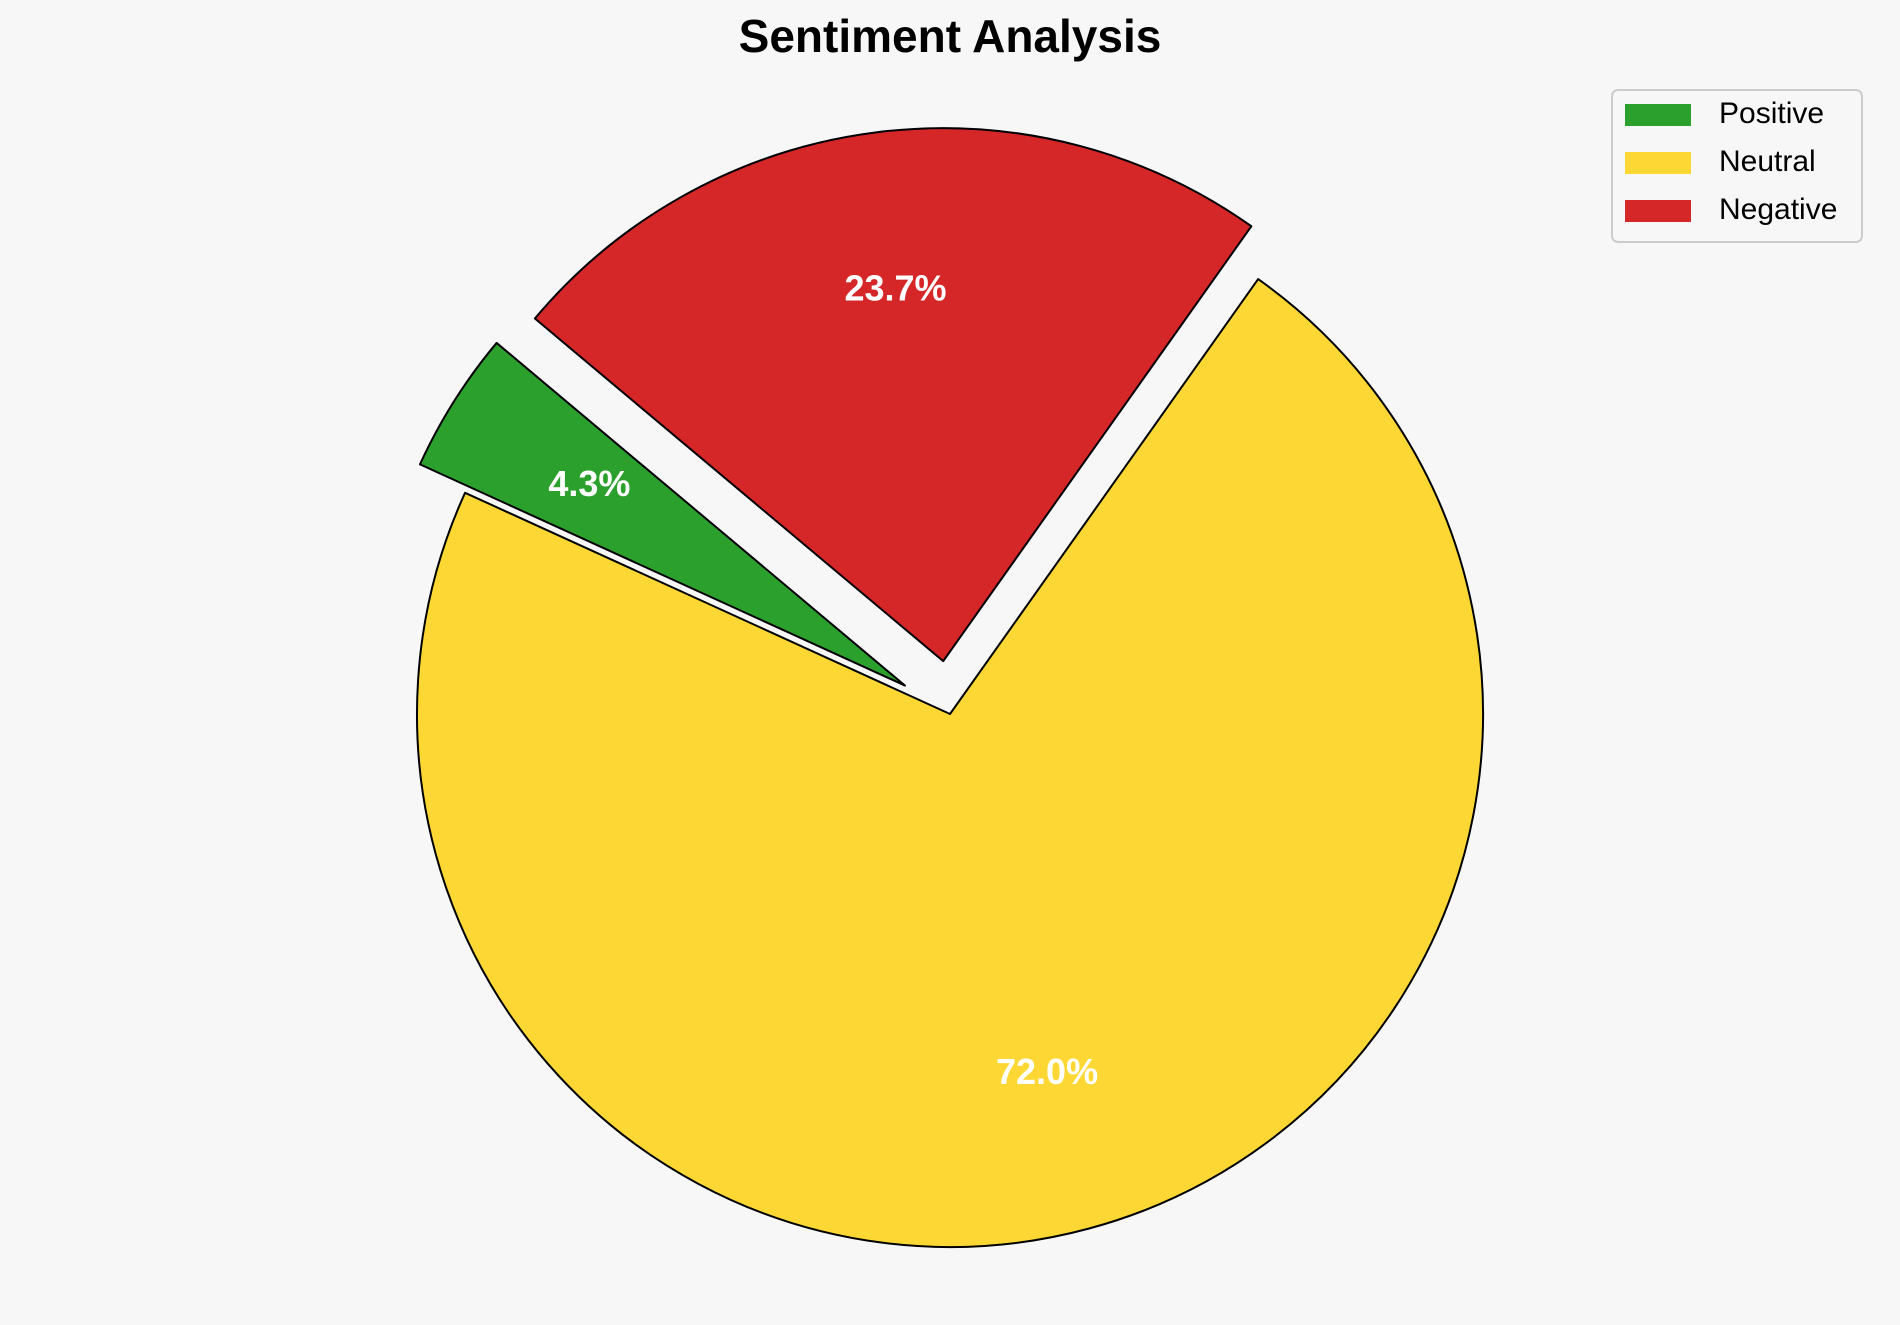 The width and height of the screenshot is (1900, 1325). I want to click on slice-label: 4.3%, so click(589, 483).